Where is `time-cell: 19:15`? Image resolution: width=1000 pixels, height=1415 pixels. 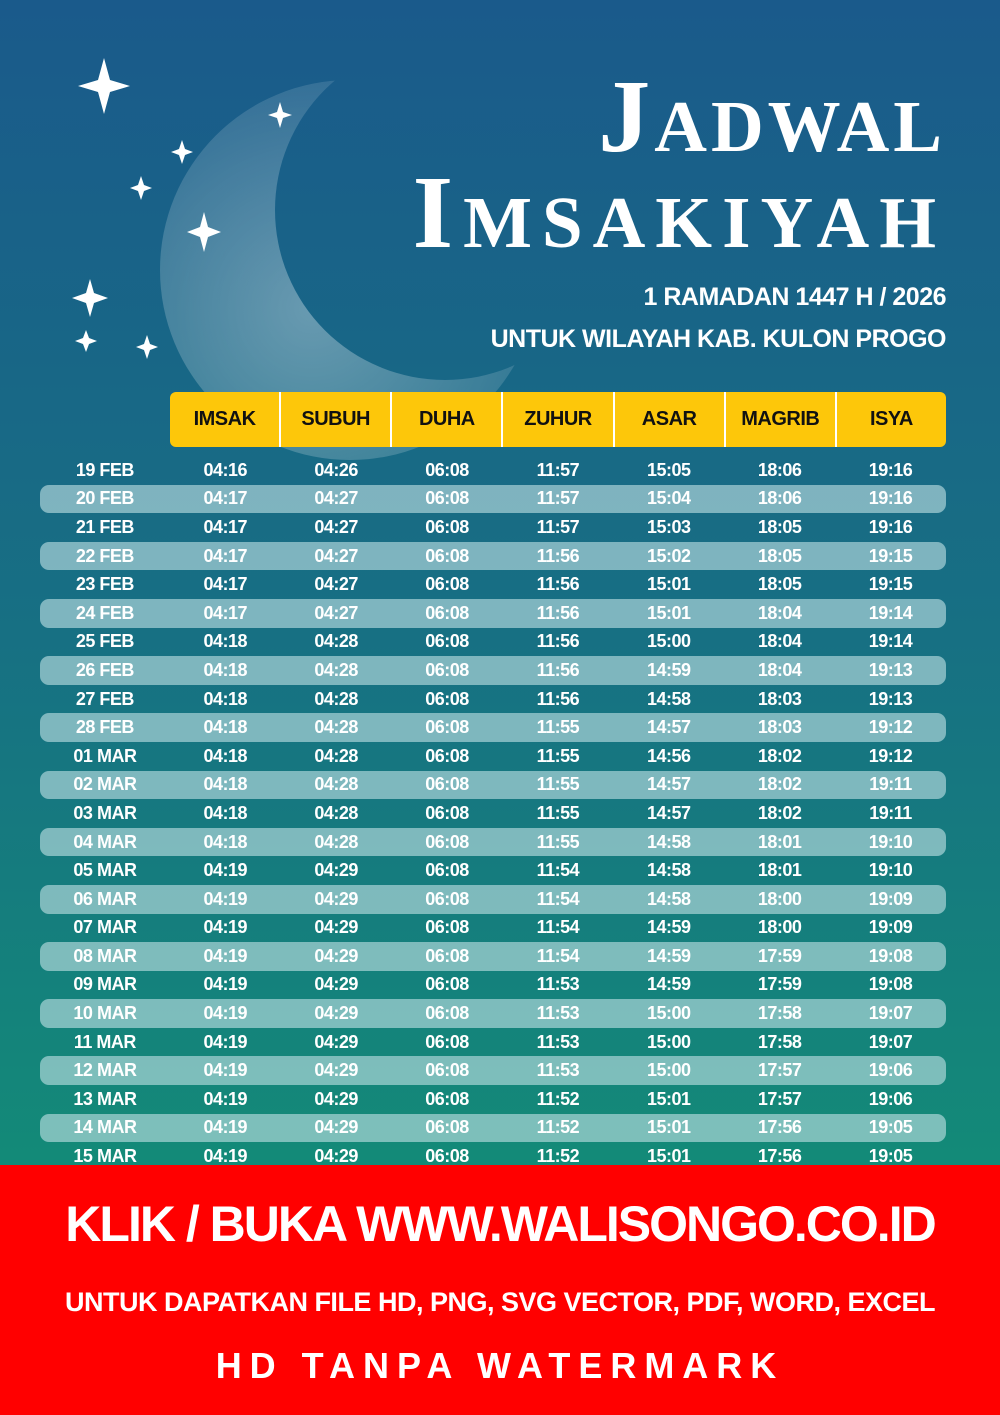
time-cell: 19:15 is located at coordinates (890, 584).